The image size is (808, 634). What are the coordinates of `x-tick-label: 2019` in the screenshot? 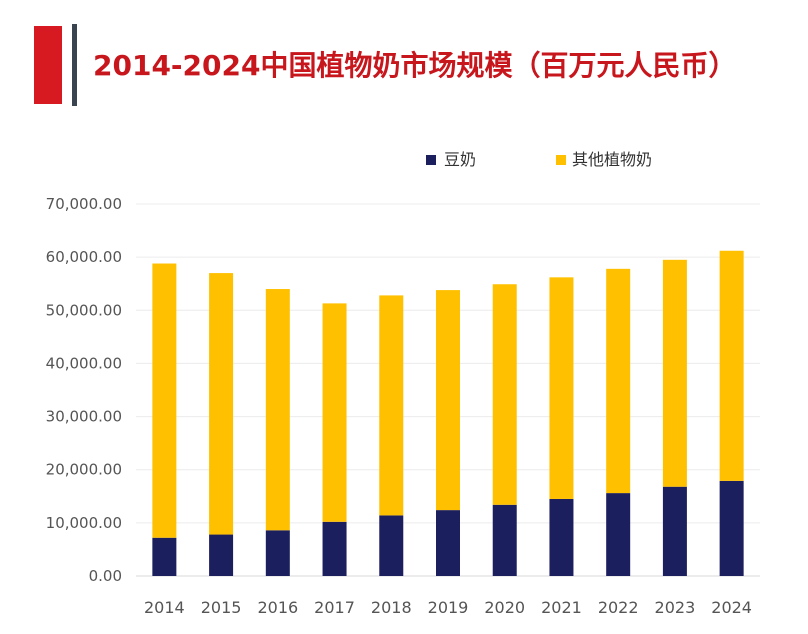 It's located at (448, 607).